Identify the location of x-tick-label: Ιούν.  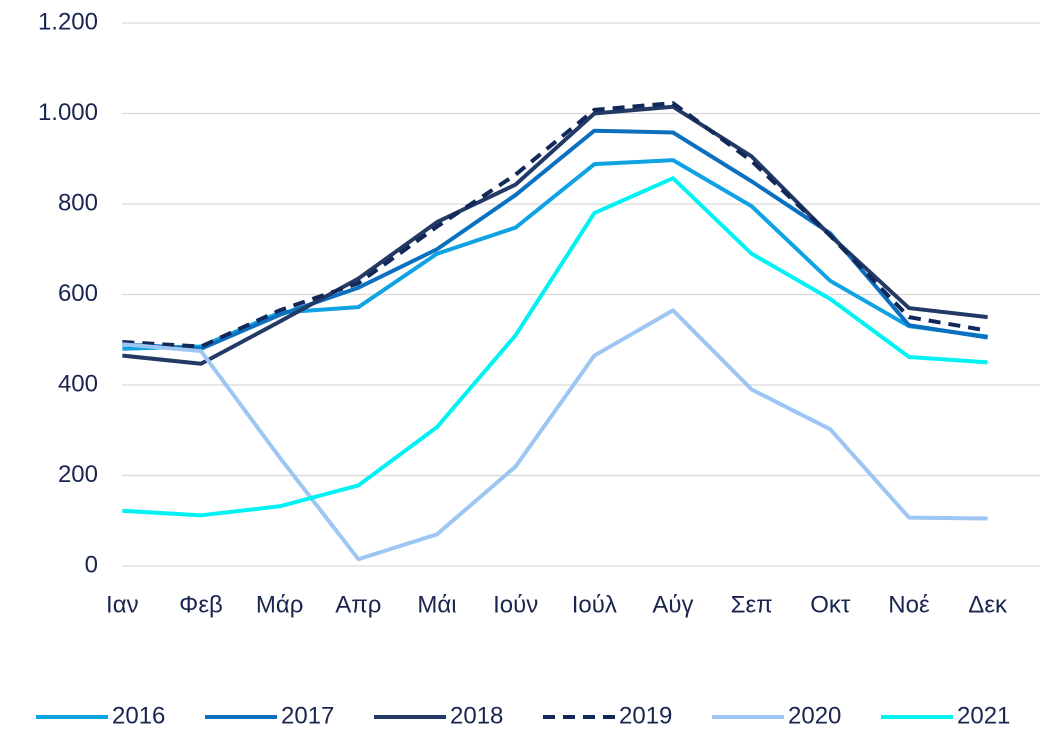
(515, 604).